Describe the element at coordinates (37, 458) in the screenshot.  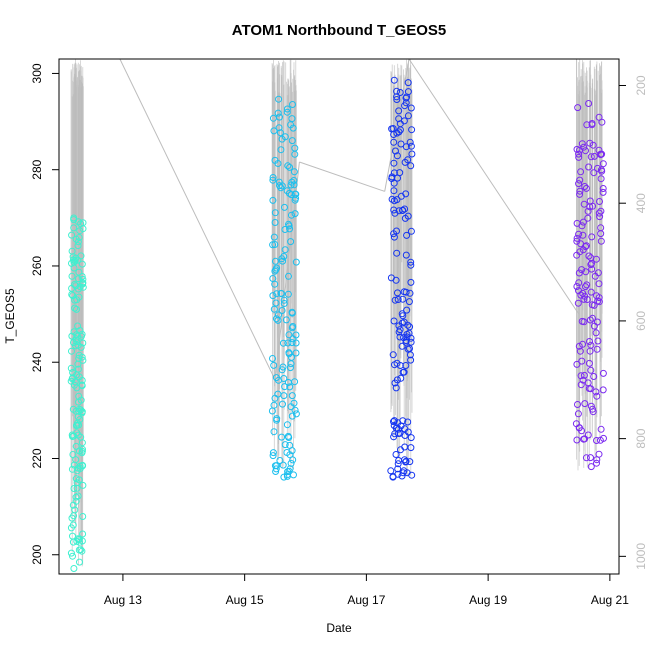
I see `y-tick-label: 220` at that location.